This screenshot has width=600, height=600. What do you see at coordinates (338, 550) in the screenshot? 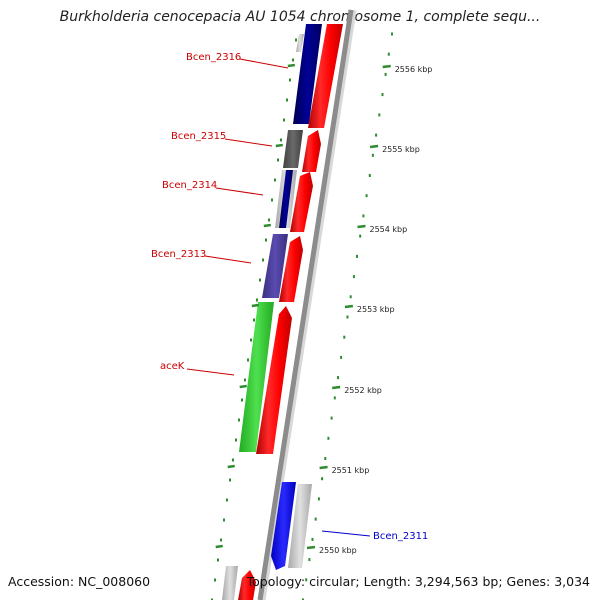
I see `scale-tick-label: 2550 kbp` at bounding box center [338, 550].